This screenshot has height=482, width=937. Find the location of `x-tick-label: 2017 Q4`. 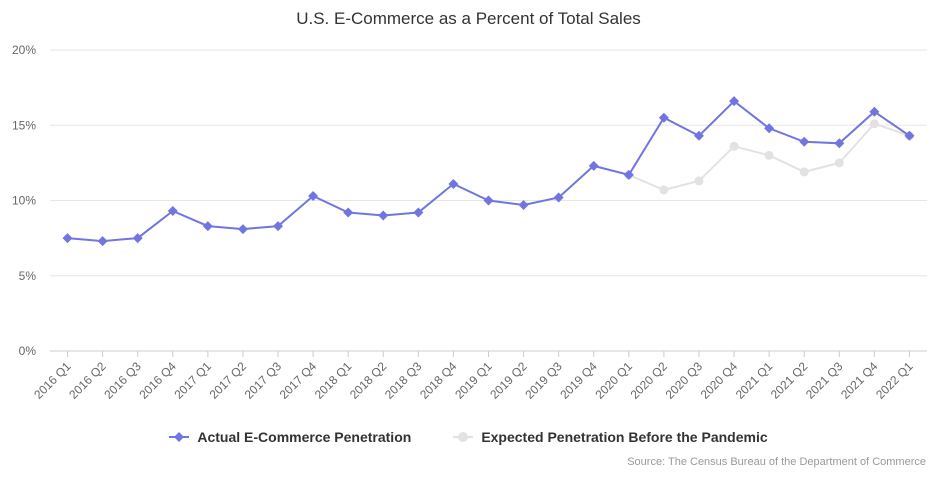

x-tick-label: 2017 Q4 is located at coordinates (298, 380).